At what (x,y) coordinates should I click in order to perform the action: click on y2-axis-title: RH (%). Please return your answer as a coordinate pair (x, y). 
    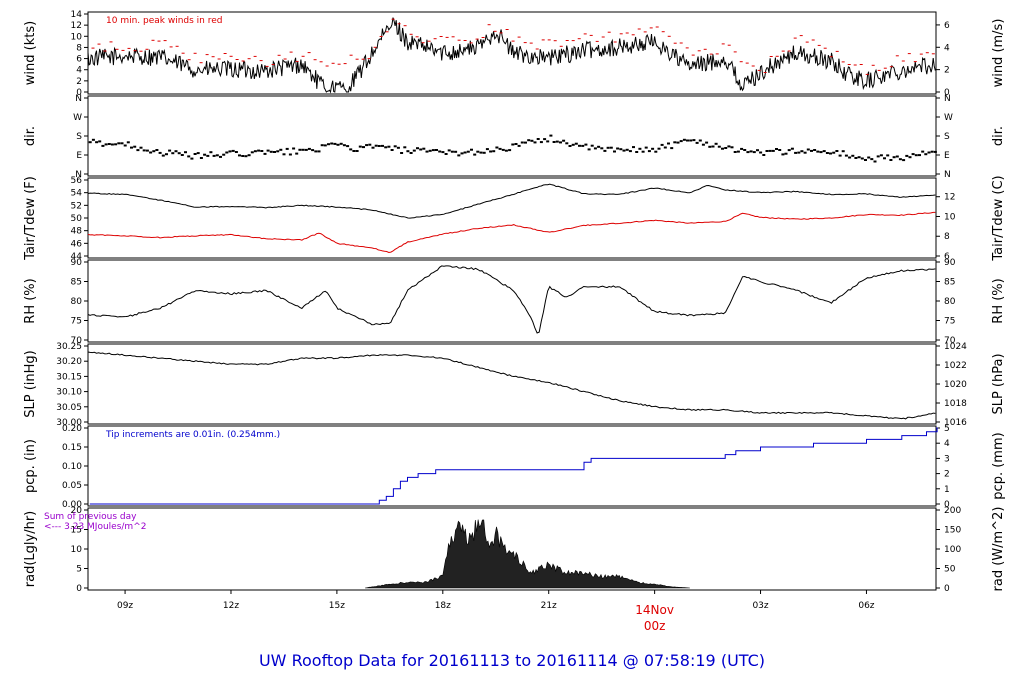
    Looking at the image, I should click on (998, 300).